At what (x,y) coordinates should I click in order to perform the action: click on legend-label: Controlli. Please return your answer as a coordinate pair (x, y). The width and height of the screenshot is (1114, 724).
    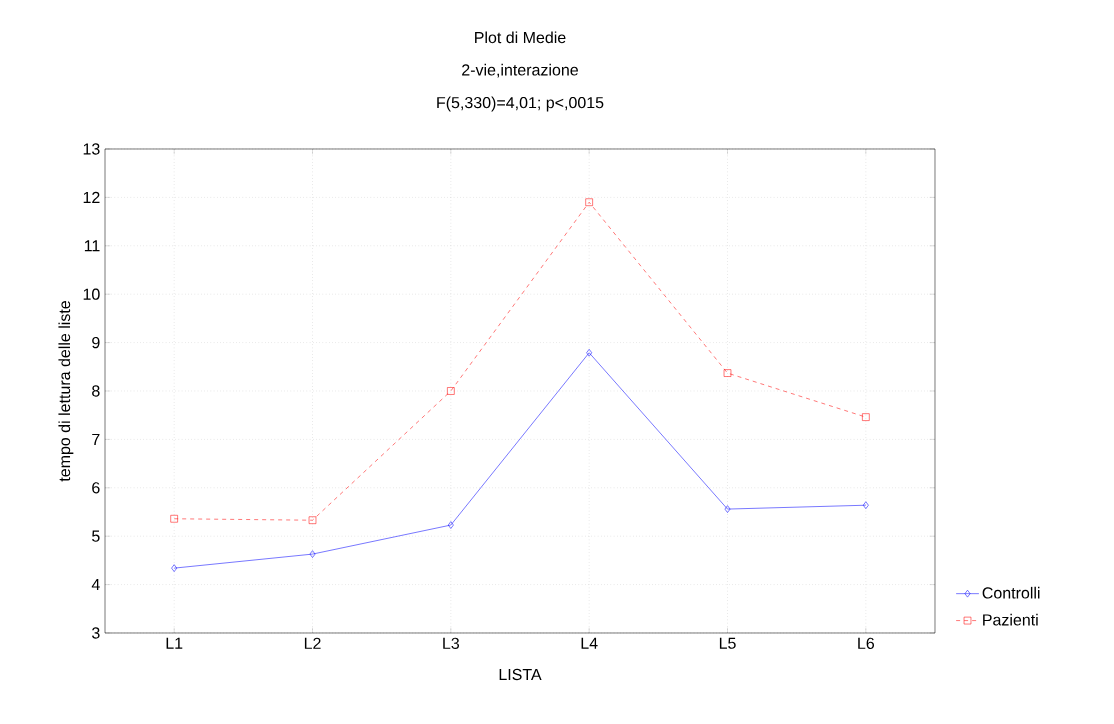
    Looking at the image, I should click on (1011, 592).